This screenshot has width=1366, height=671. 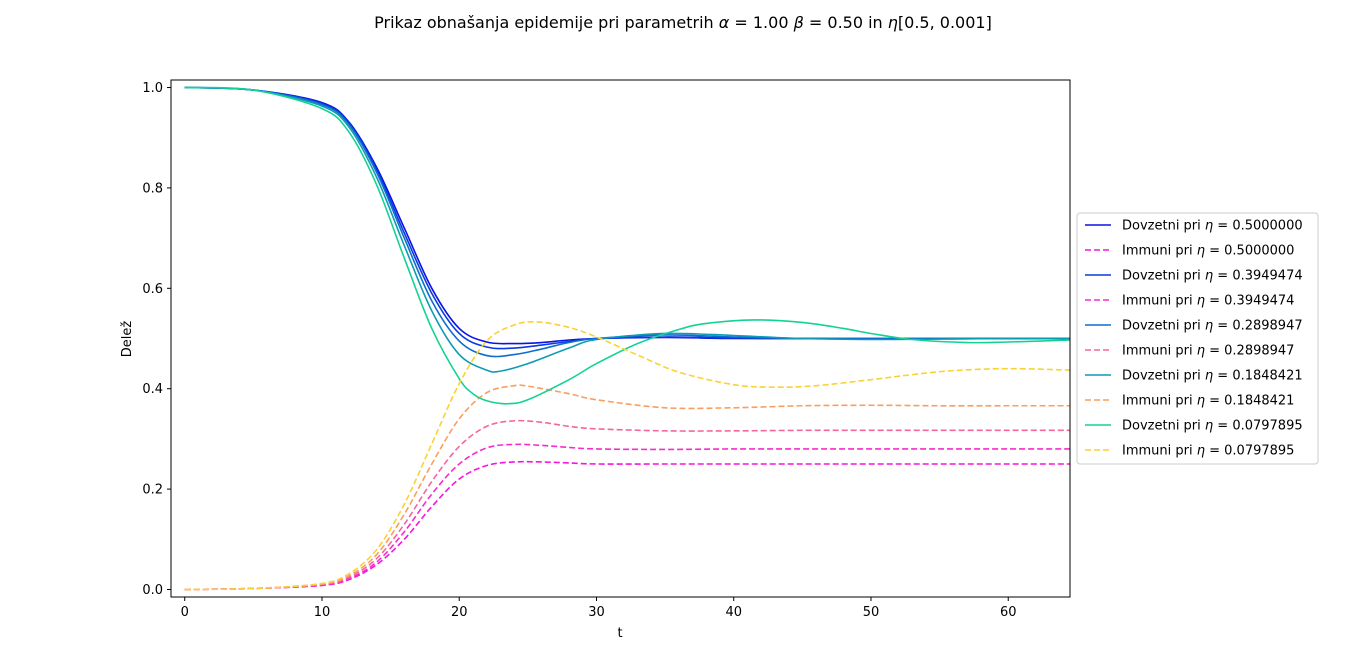 I want to click on x-tick-label: 60, so click(x=1008, y=612).